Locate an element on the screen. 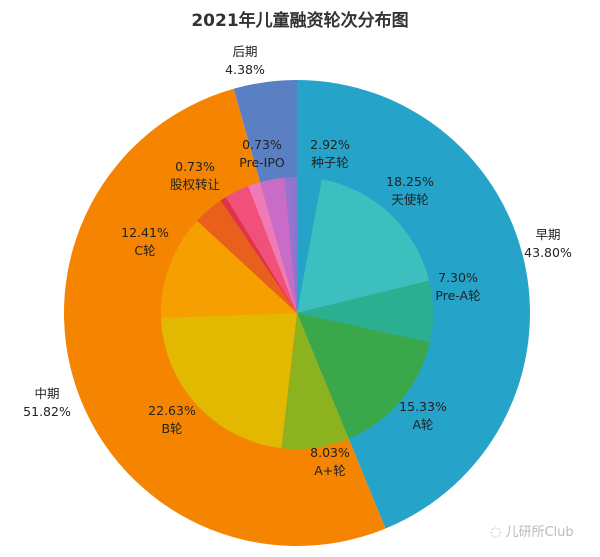  inner-label-pre-ipo: 0.73% Pre-IPO is located at coordinates (262, 153).